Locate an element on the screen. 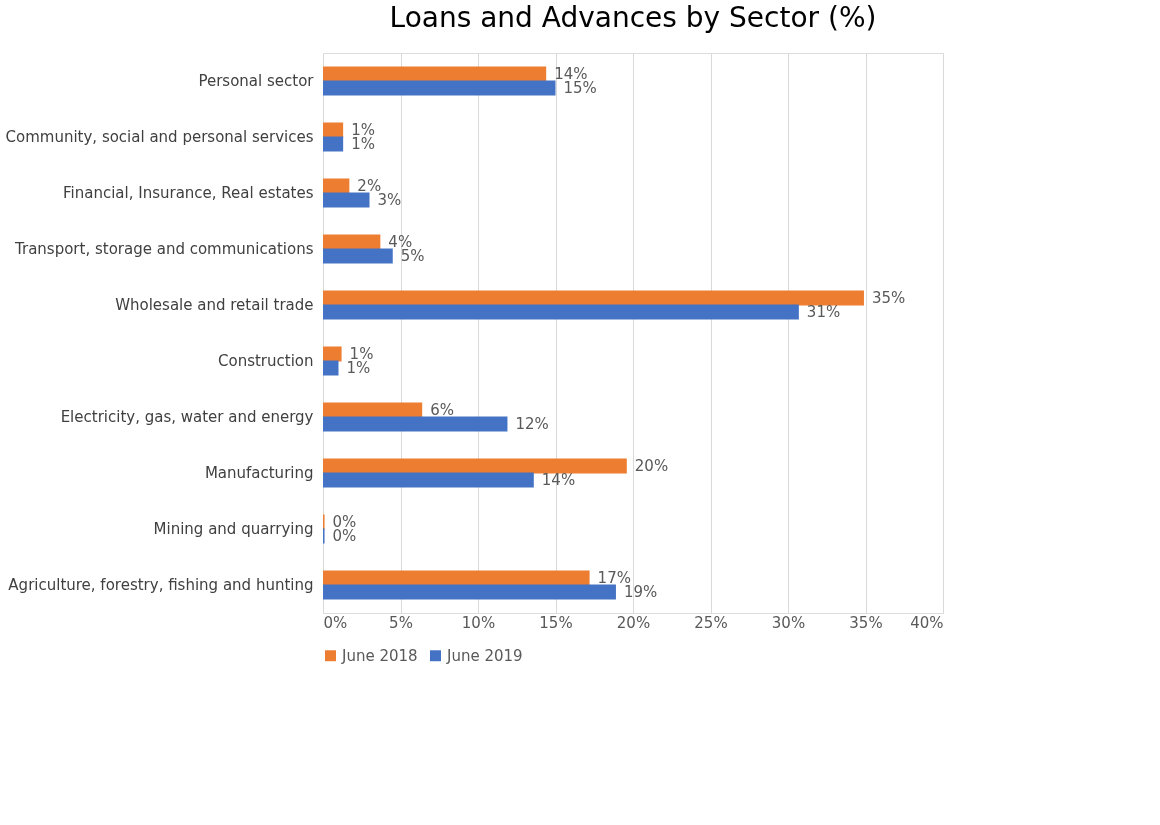 The width and height of the screenshot is (1160, 825). x-tick-label: 0% is located at coordinates (335, 622).